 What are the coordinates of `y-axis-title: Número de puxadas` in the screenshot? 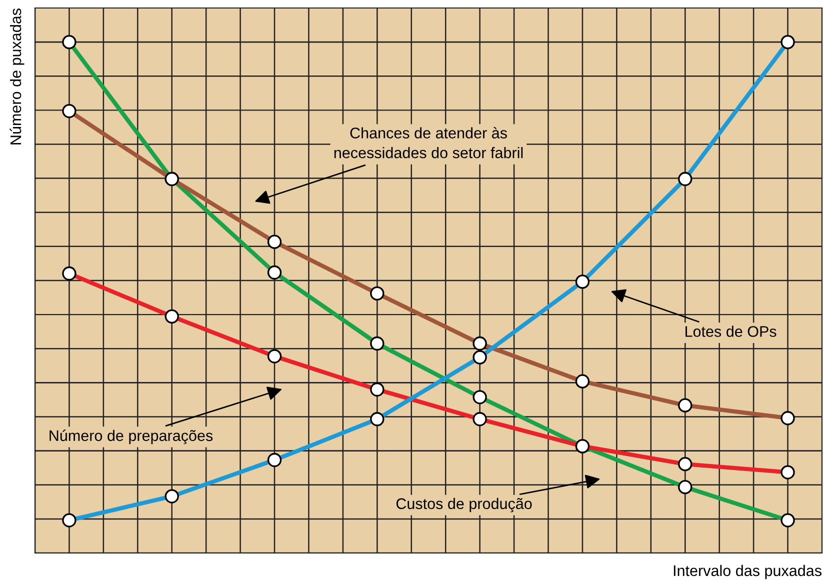 It's located at (17, 76).